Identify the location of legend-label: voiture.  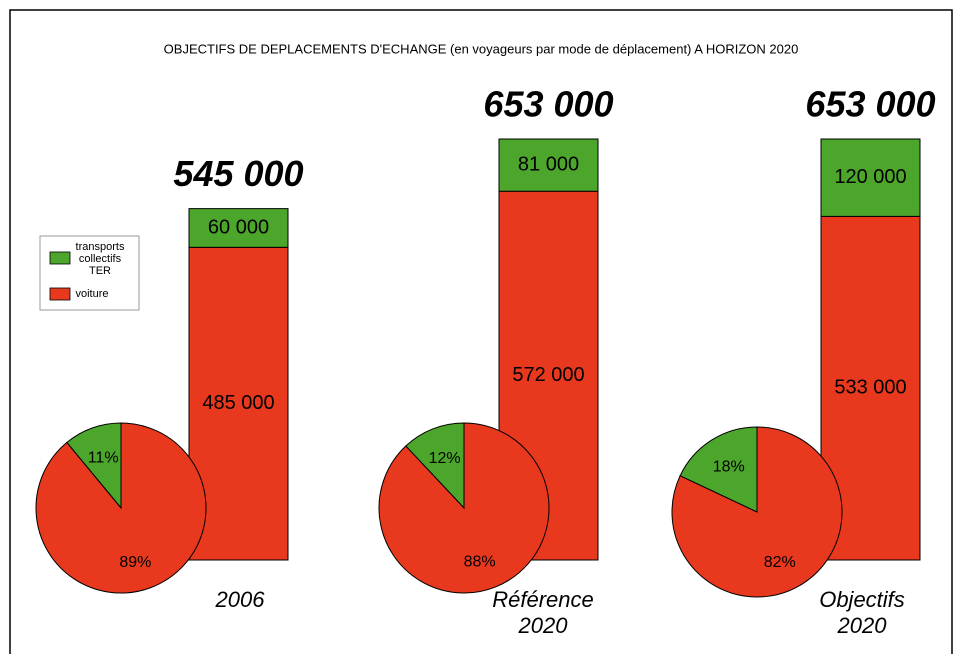
(92, 294).